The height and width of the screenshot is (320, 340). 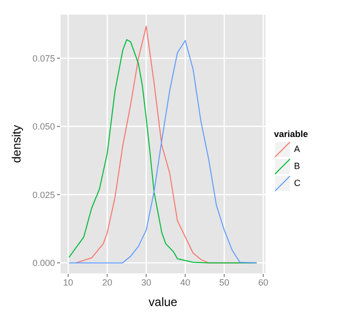 What do you see at coordinates (43, 127) in the screenshot?
I see `y-tick-label: 0.050` at bounding box center [43, 127].